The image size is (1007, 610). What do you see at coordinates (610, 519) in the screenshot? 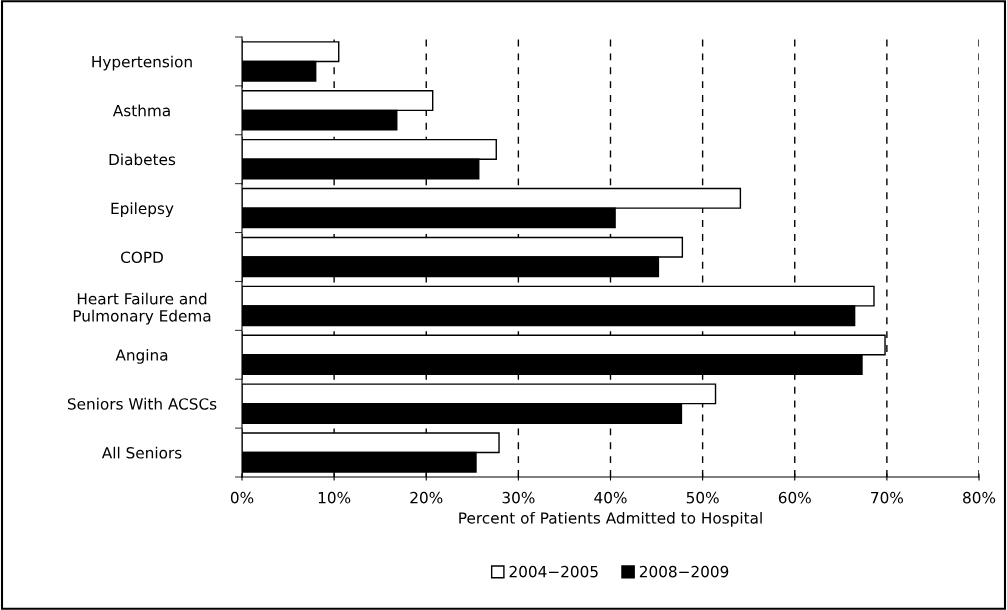
I see `x-axis-title: Percent of Patients Admitted to Hospital` at bounding box center [610, 519].